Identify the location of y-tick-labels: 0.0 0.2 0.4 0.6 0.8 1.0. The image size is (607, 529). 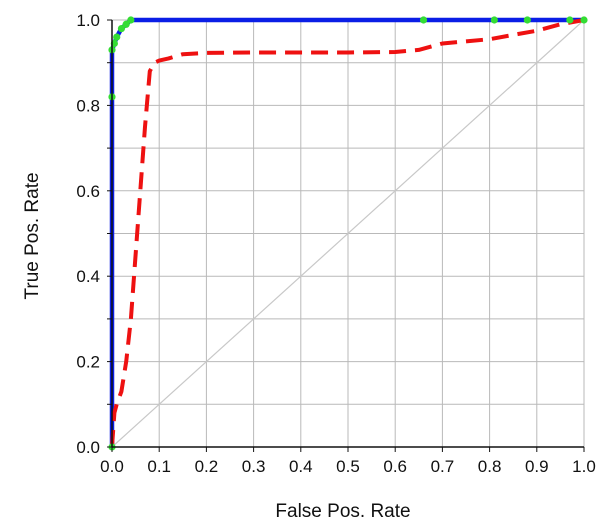
(88, 234).